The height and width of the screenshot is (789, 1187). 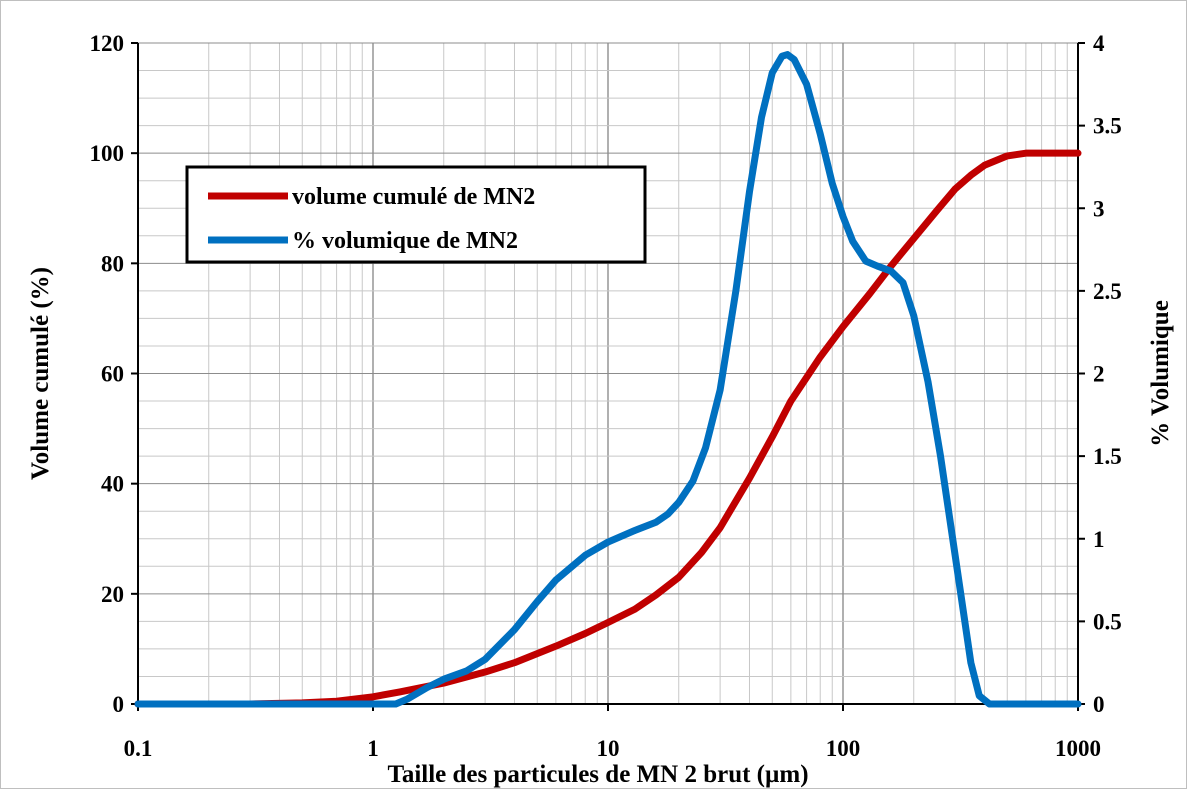 I want to click on x-tick-label: 100, so click(x=843, y=748).